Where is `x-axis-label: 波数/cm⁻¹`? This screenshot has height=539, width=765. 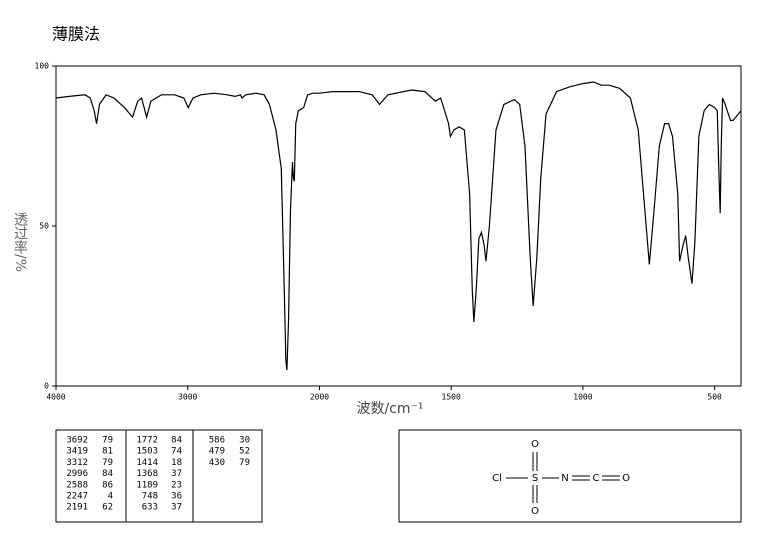
x-axis-label: 波数/cm⁻¹ is located at coordinates (389, 409).